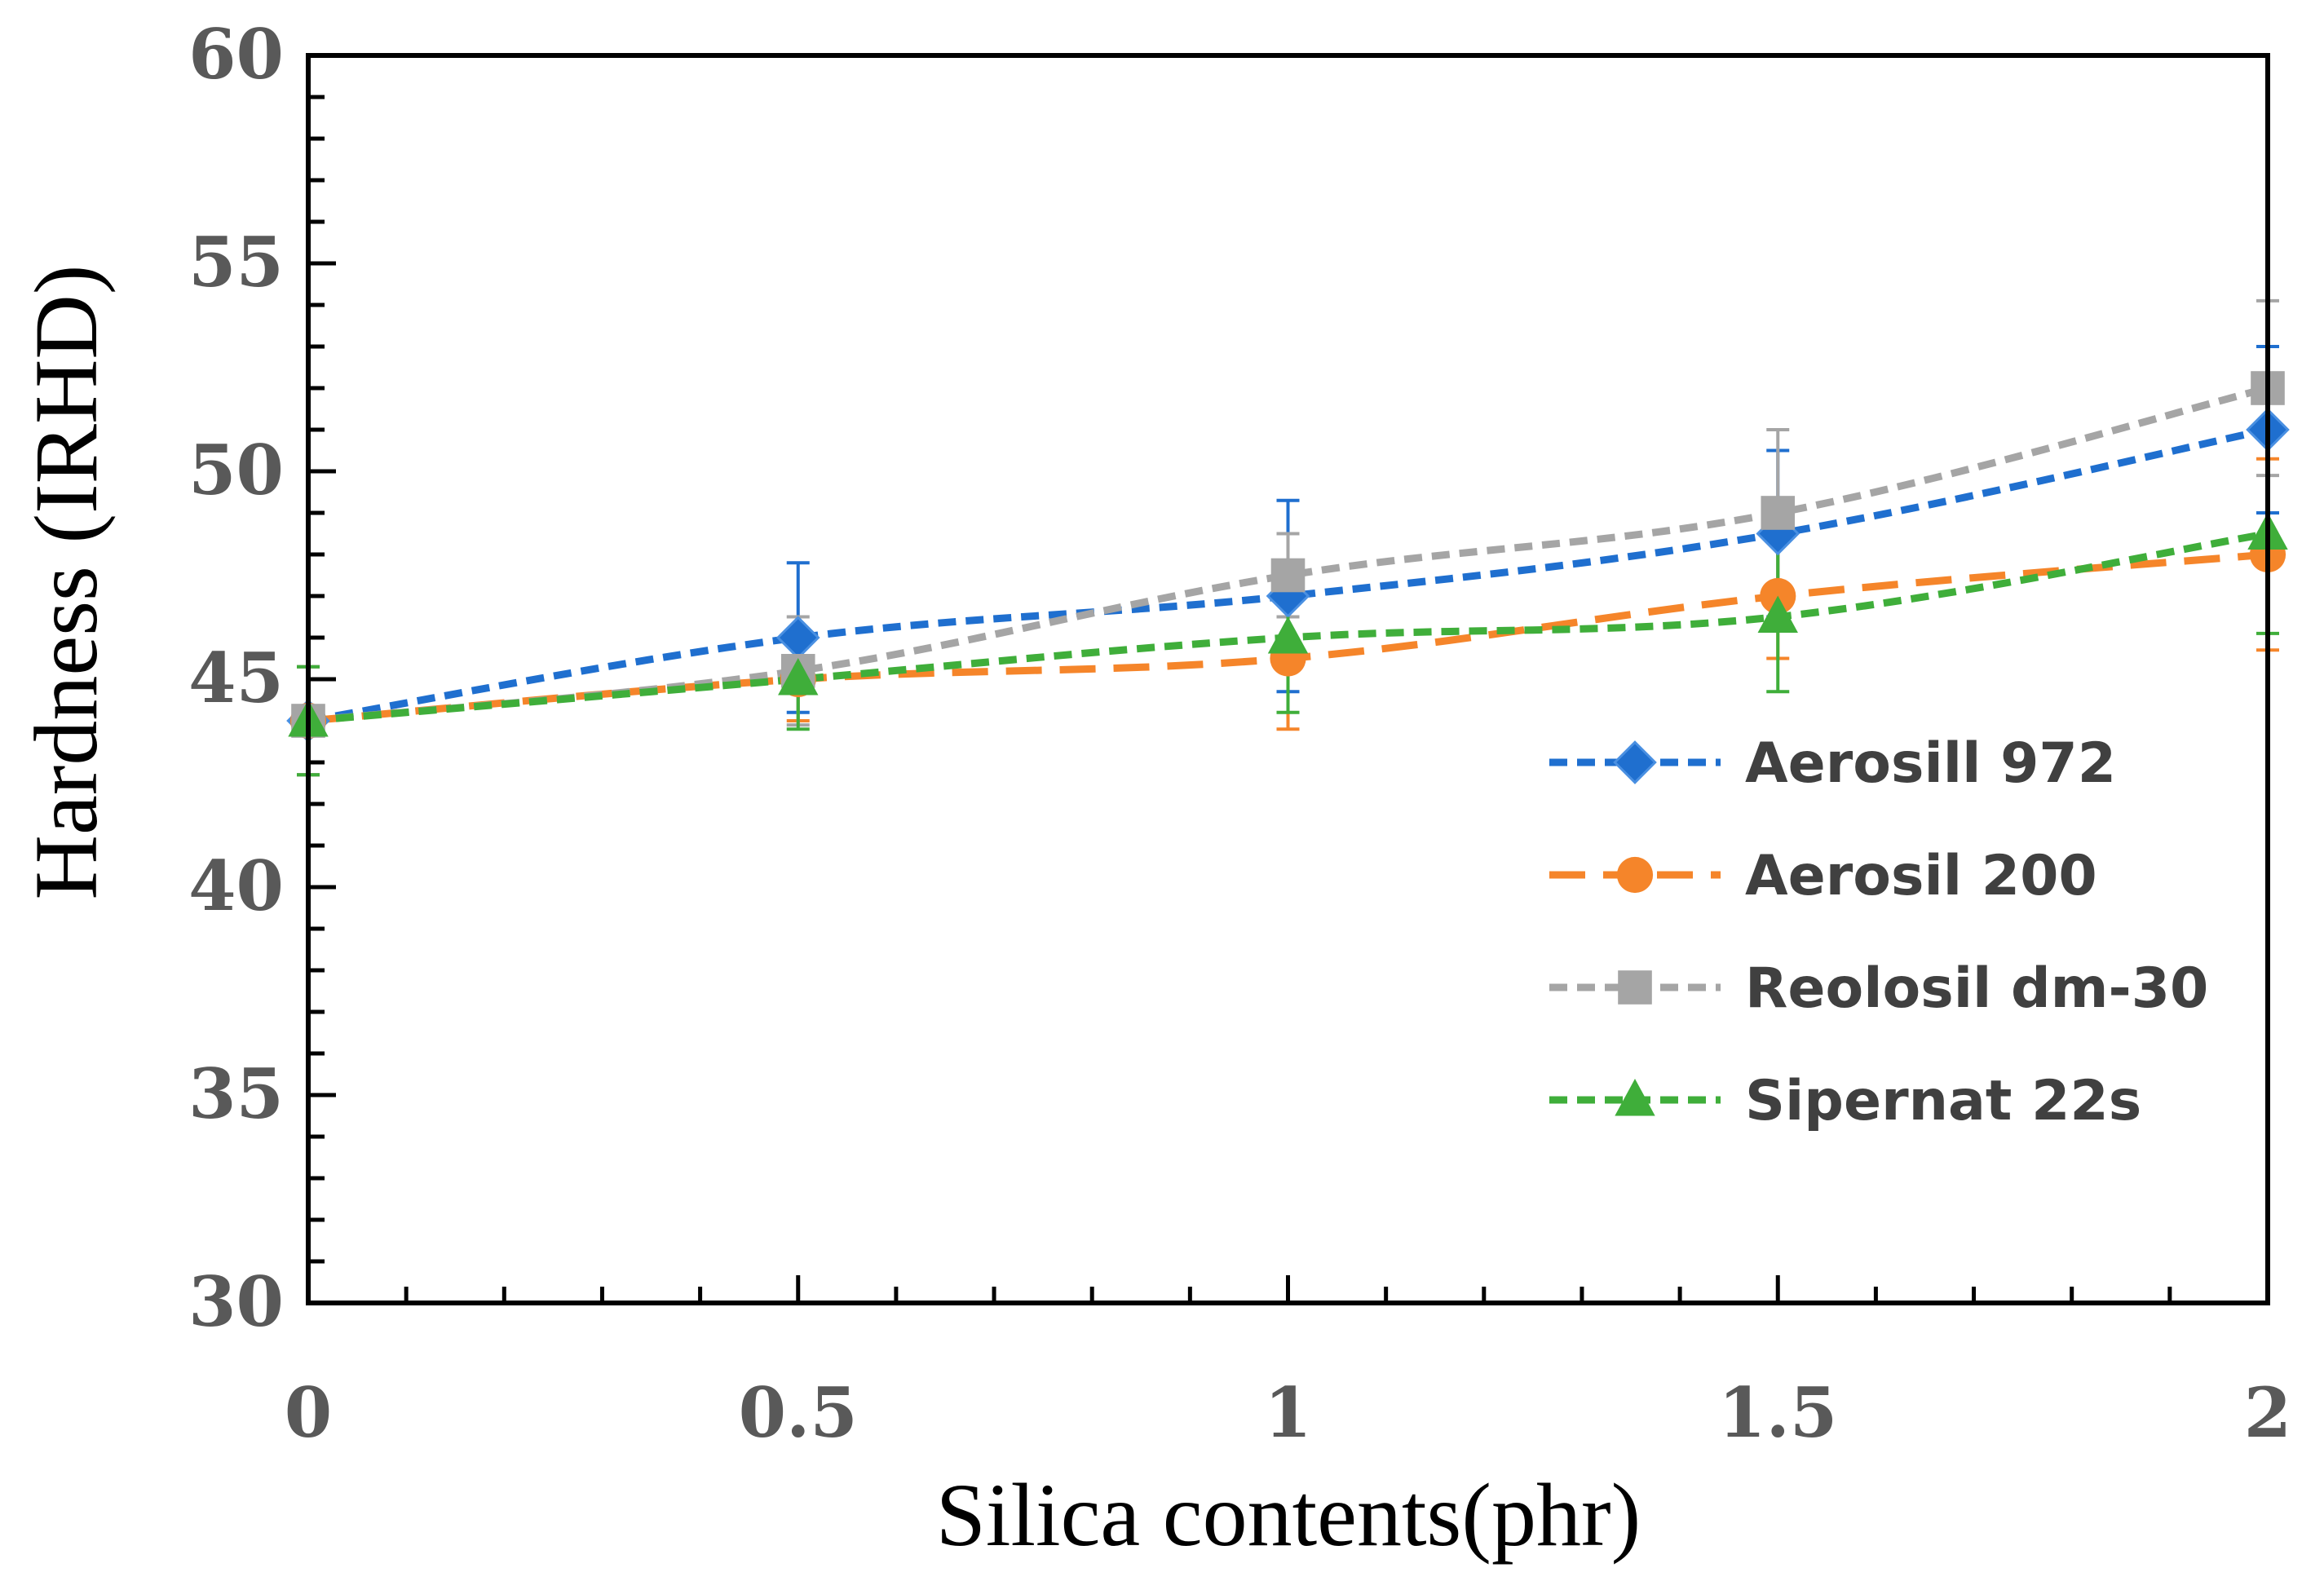 The width and height of the screenshot is (2324, 1581). What do you see at coordinates (799, 1412) in the screenshot?
I see `x-tick-label: 0.5` at bounding box center [799, 1412].